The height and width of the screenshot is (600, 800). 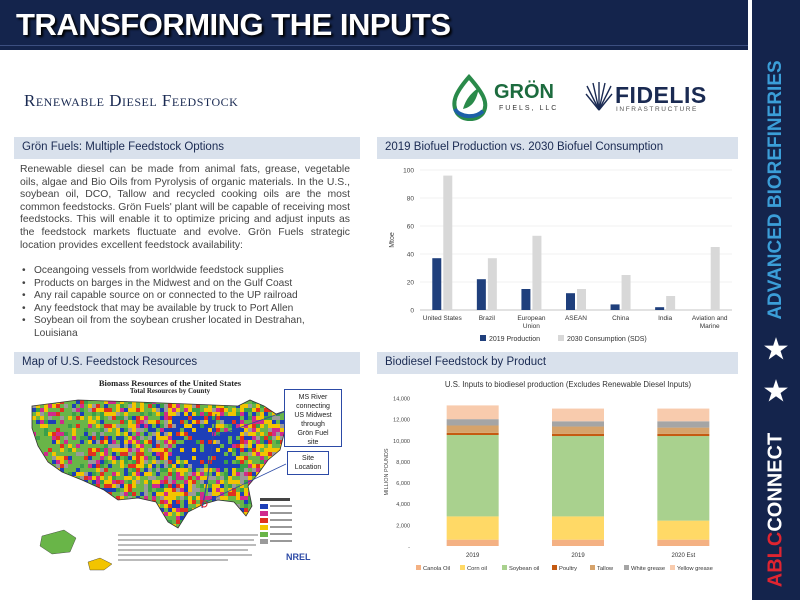 I want to click on x-tick-label: Marine, so click(x=710, y=326).